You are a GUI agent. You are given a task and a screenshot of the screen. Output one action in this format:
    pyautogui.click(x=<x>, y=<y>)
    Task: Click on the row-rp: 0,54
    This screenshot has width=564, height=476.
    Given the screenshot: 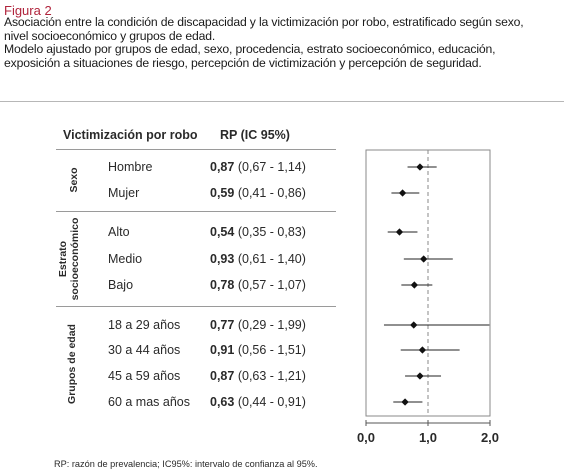 What is the action you would take?
    pyautogui.click(x=222, y=232)
    